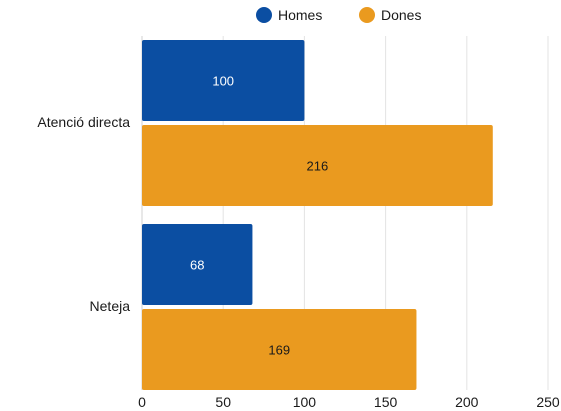 This screenshot has width=561, height=411. Describe the element at coordinates (467, 402) in the screenshot. I see `x-tick-label: 200` at that location.